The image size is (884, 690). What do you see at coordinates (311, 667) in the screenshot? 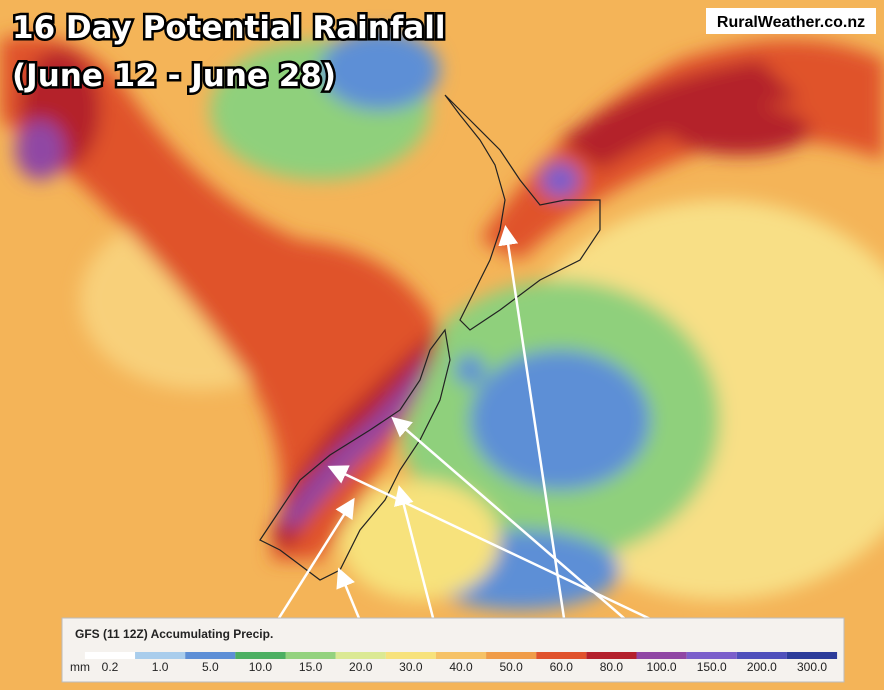
I see `legend-label: 15.0` at bounding box center [311, 667].